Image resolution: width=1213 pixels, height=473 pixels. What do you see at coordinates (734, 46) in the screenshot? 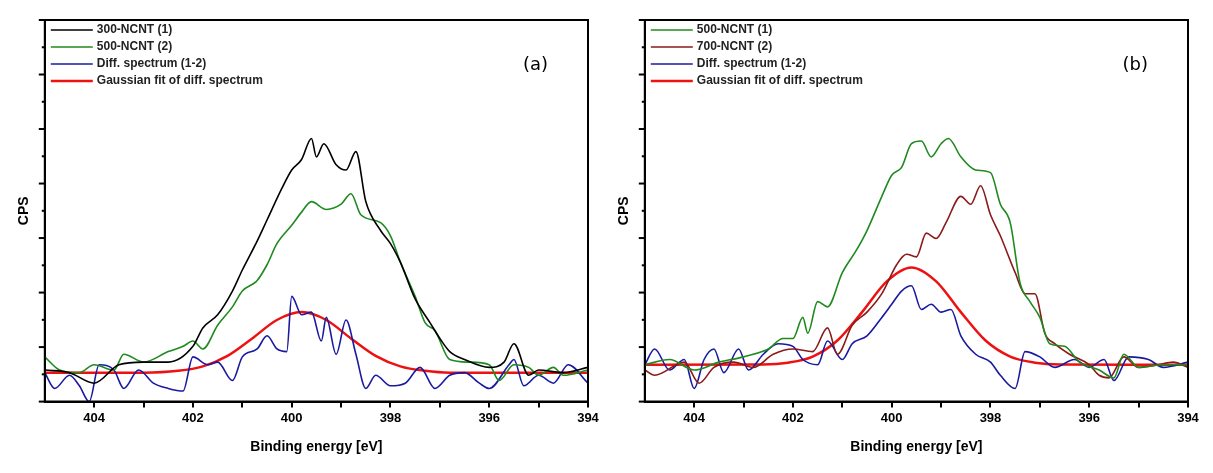
I see `legend-label: 700-NCNT (2)` at bounding box center [734, 46].